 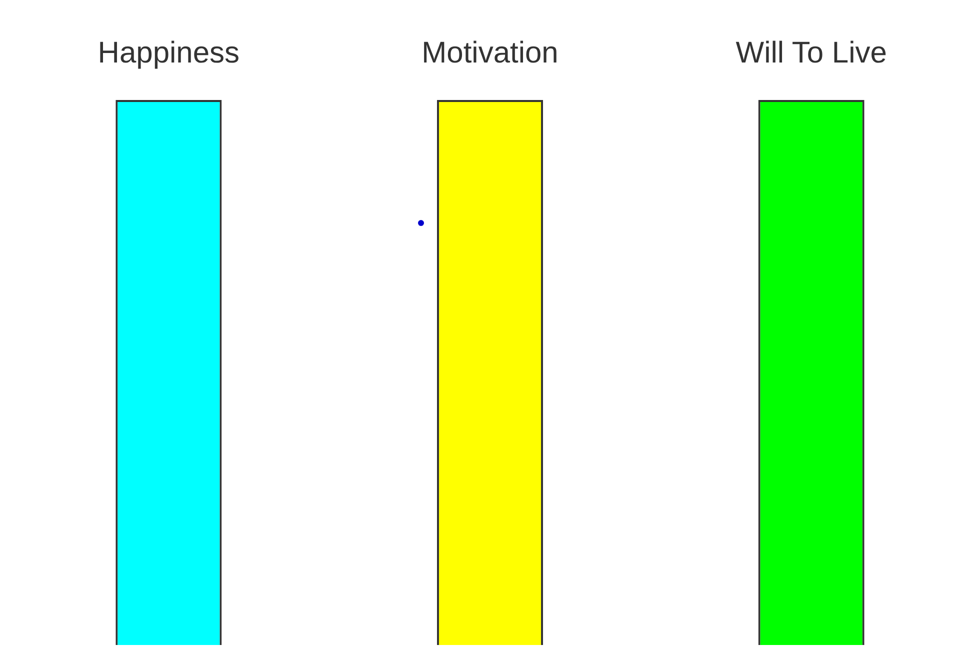 What do you see at coordinates (811, 53) in the screenshot?
I see `x-tick-label: Will To Live` at bounding box center [811, 53].